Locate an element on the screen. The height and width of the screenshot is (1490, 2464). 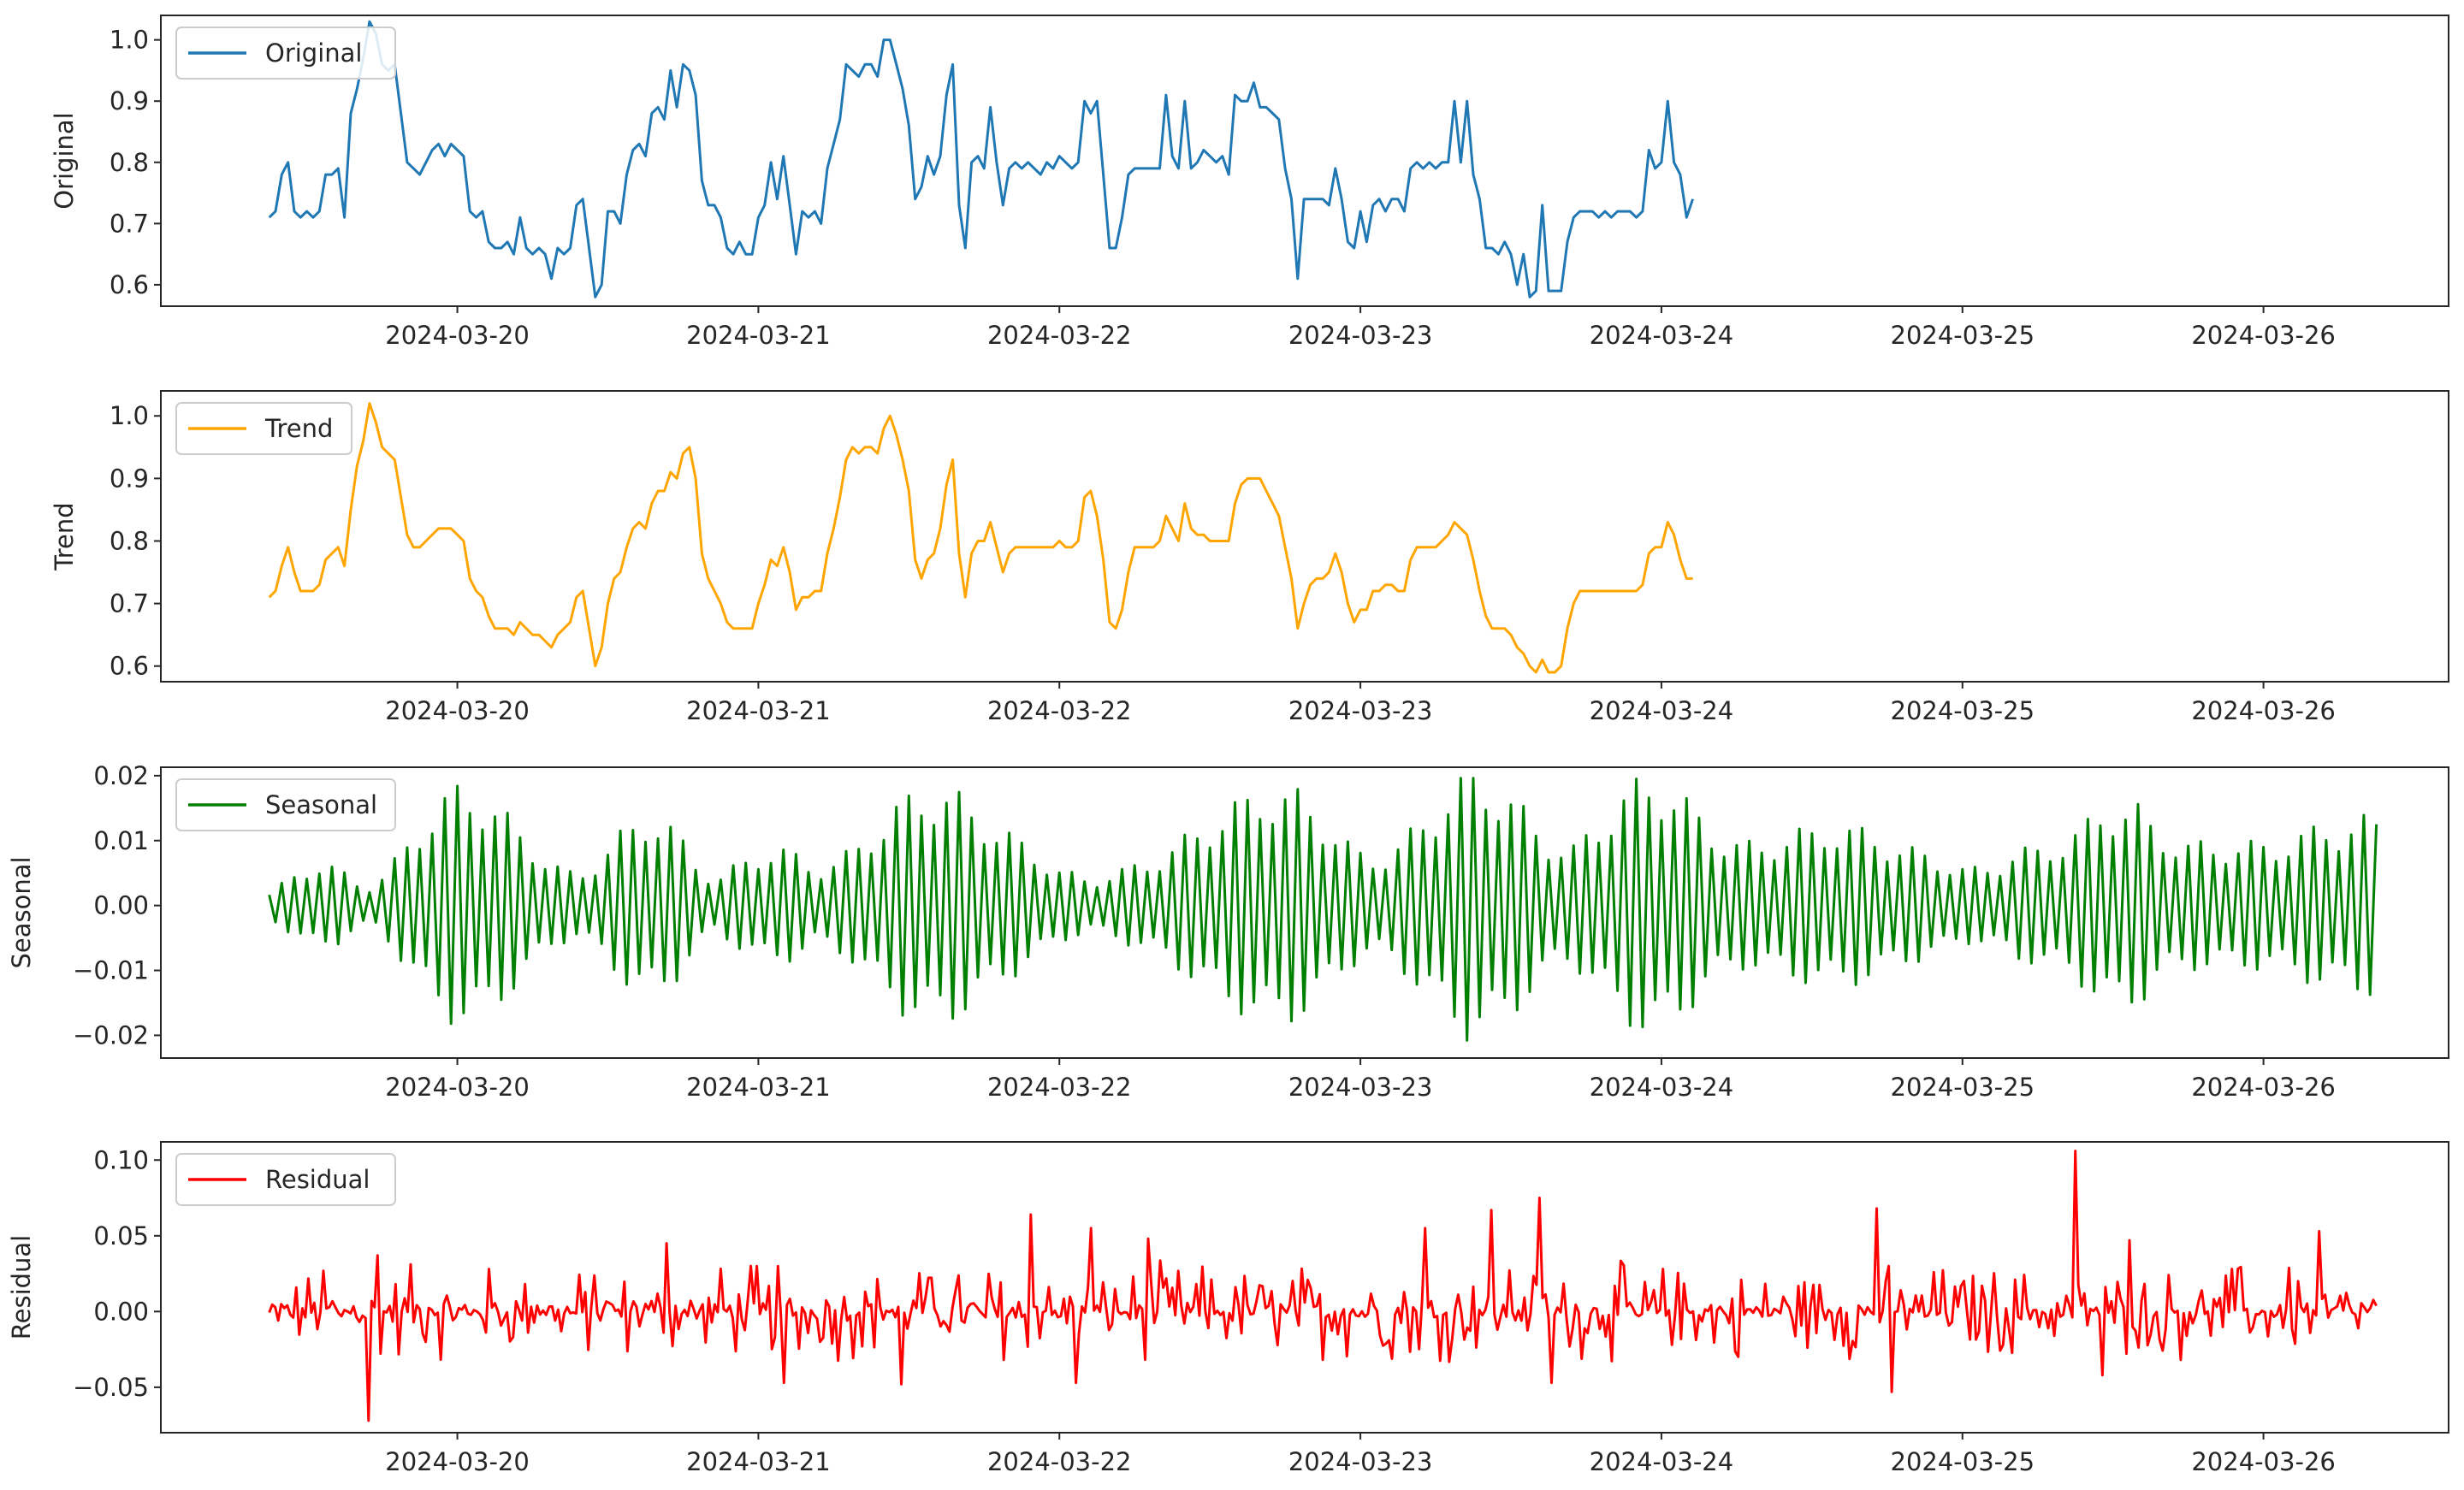
residual-xtick-label: 2024-03-26 is located at coordinates (2263, 1462).